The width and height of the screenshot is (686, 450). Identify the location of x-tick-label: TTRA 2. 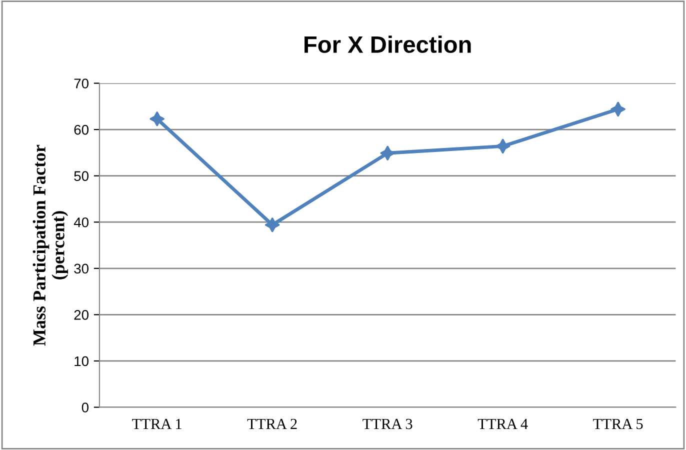
(272, 423).